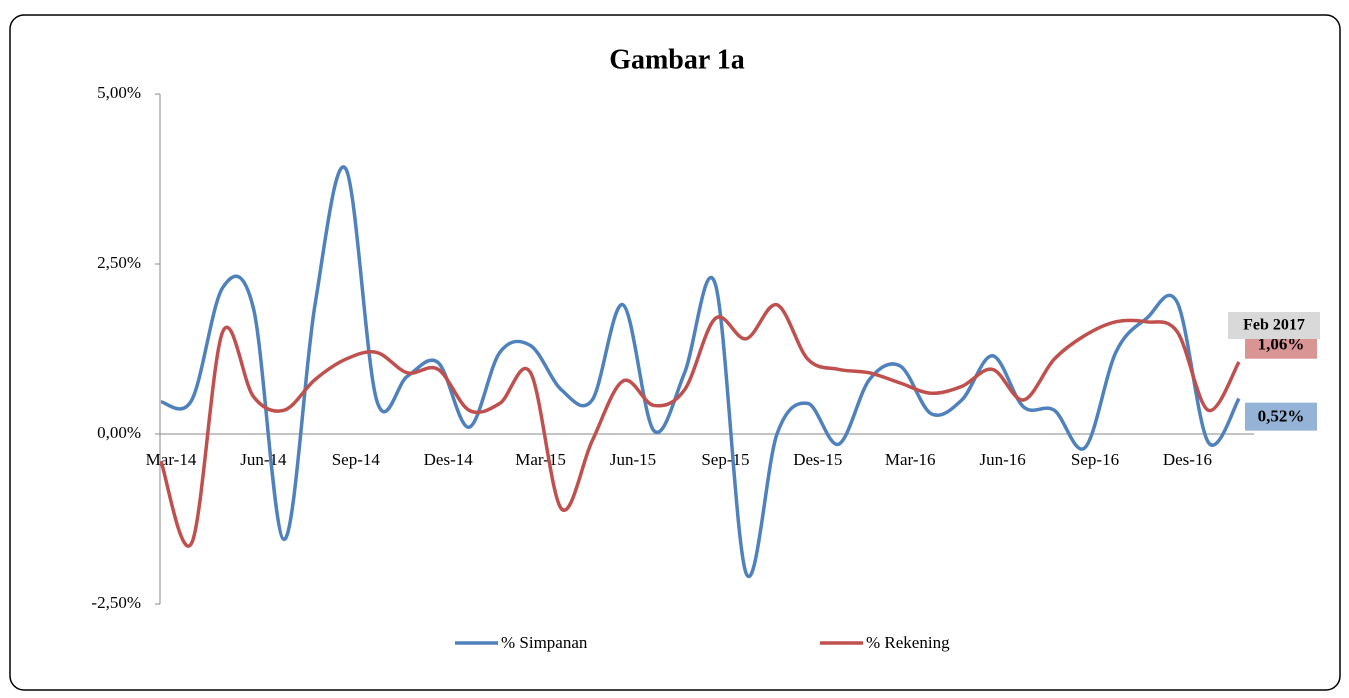  I want to click on x-tick-label: Jun-16, so click(1002, 459).